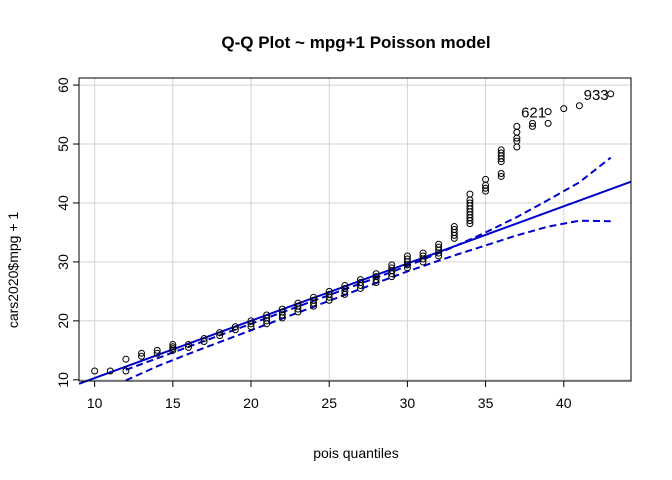  What do you see at coordinates (95, 403) in the screenshot?
I see `x-tick-label: 10` at bounding box center [95, 403].